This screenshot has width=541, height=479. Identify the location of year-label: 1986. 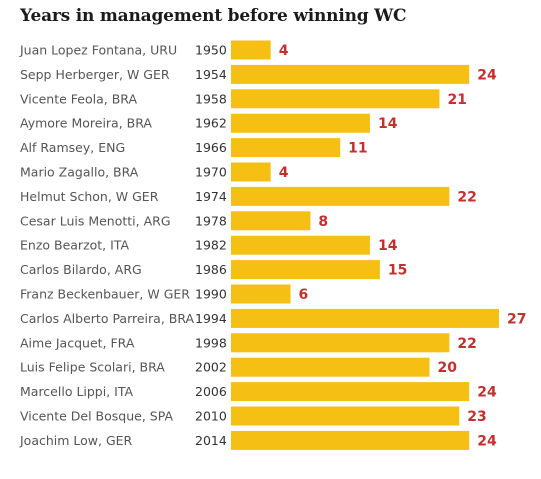
(211, 269).